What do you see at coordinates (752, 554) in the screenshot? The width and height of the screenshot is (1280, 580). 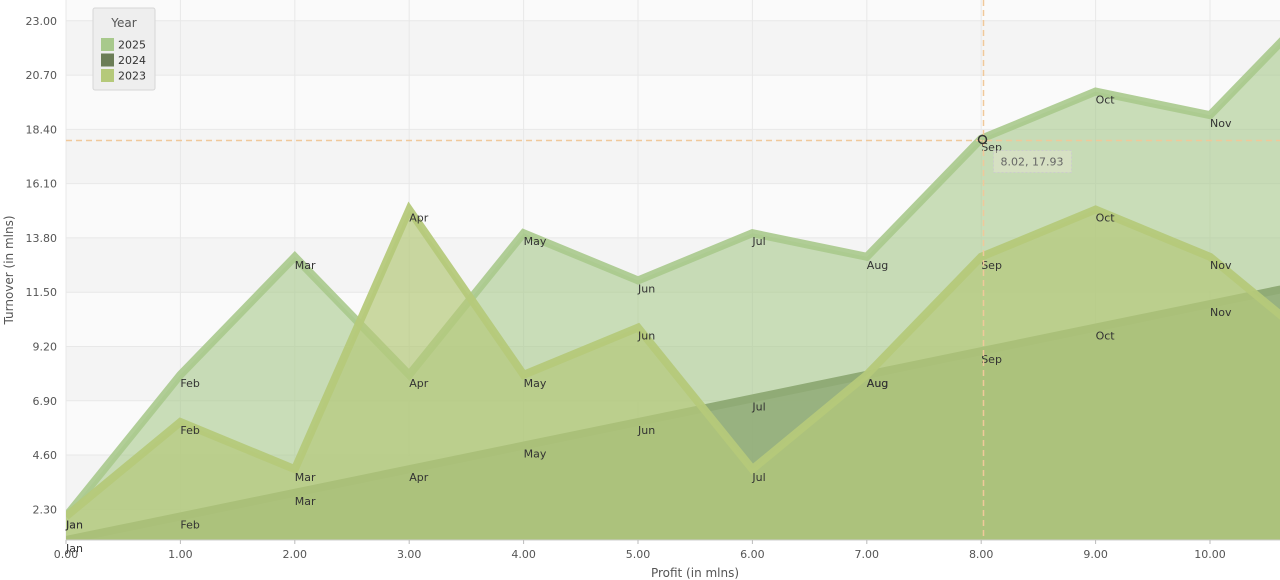 I see `x-tick-label: 6.00` at bounding box center [752, 554].